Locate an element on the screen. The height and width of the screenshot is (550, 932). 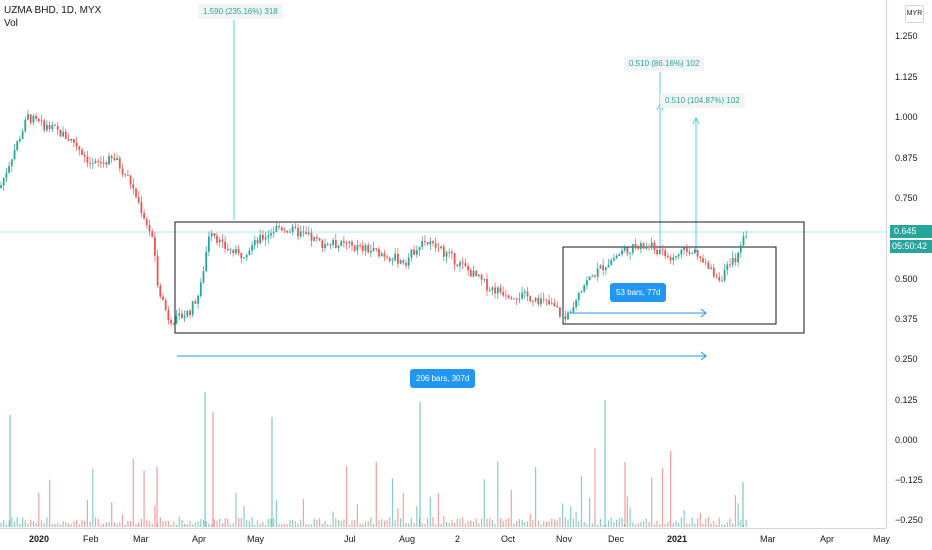
time-tick: Aug is located at coordinates (407, 539).